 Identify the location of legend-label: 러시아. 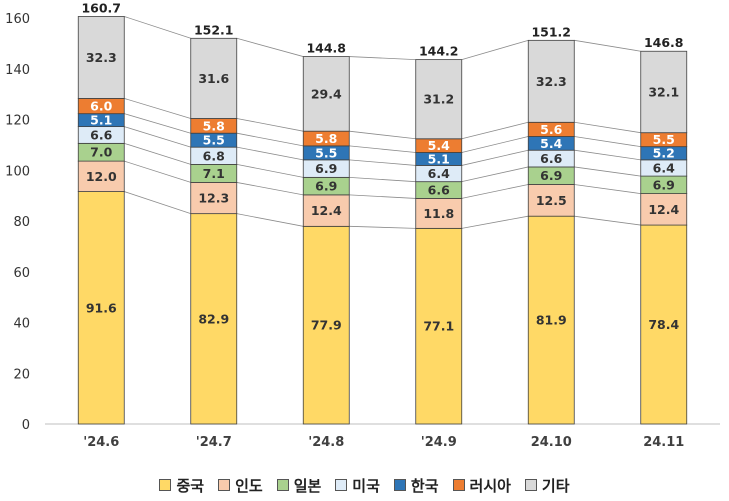
(490, 485).